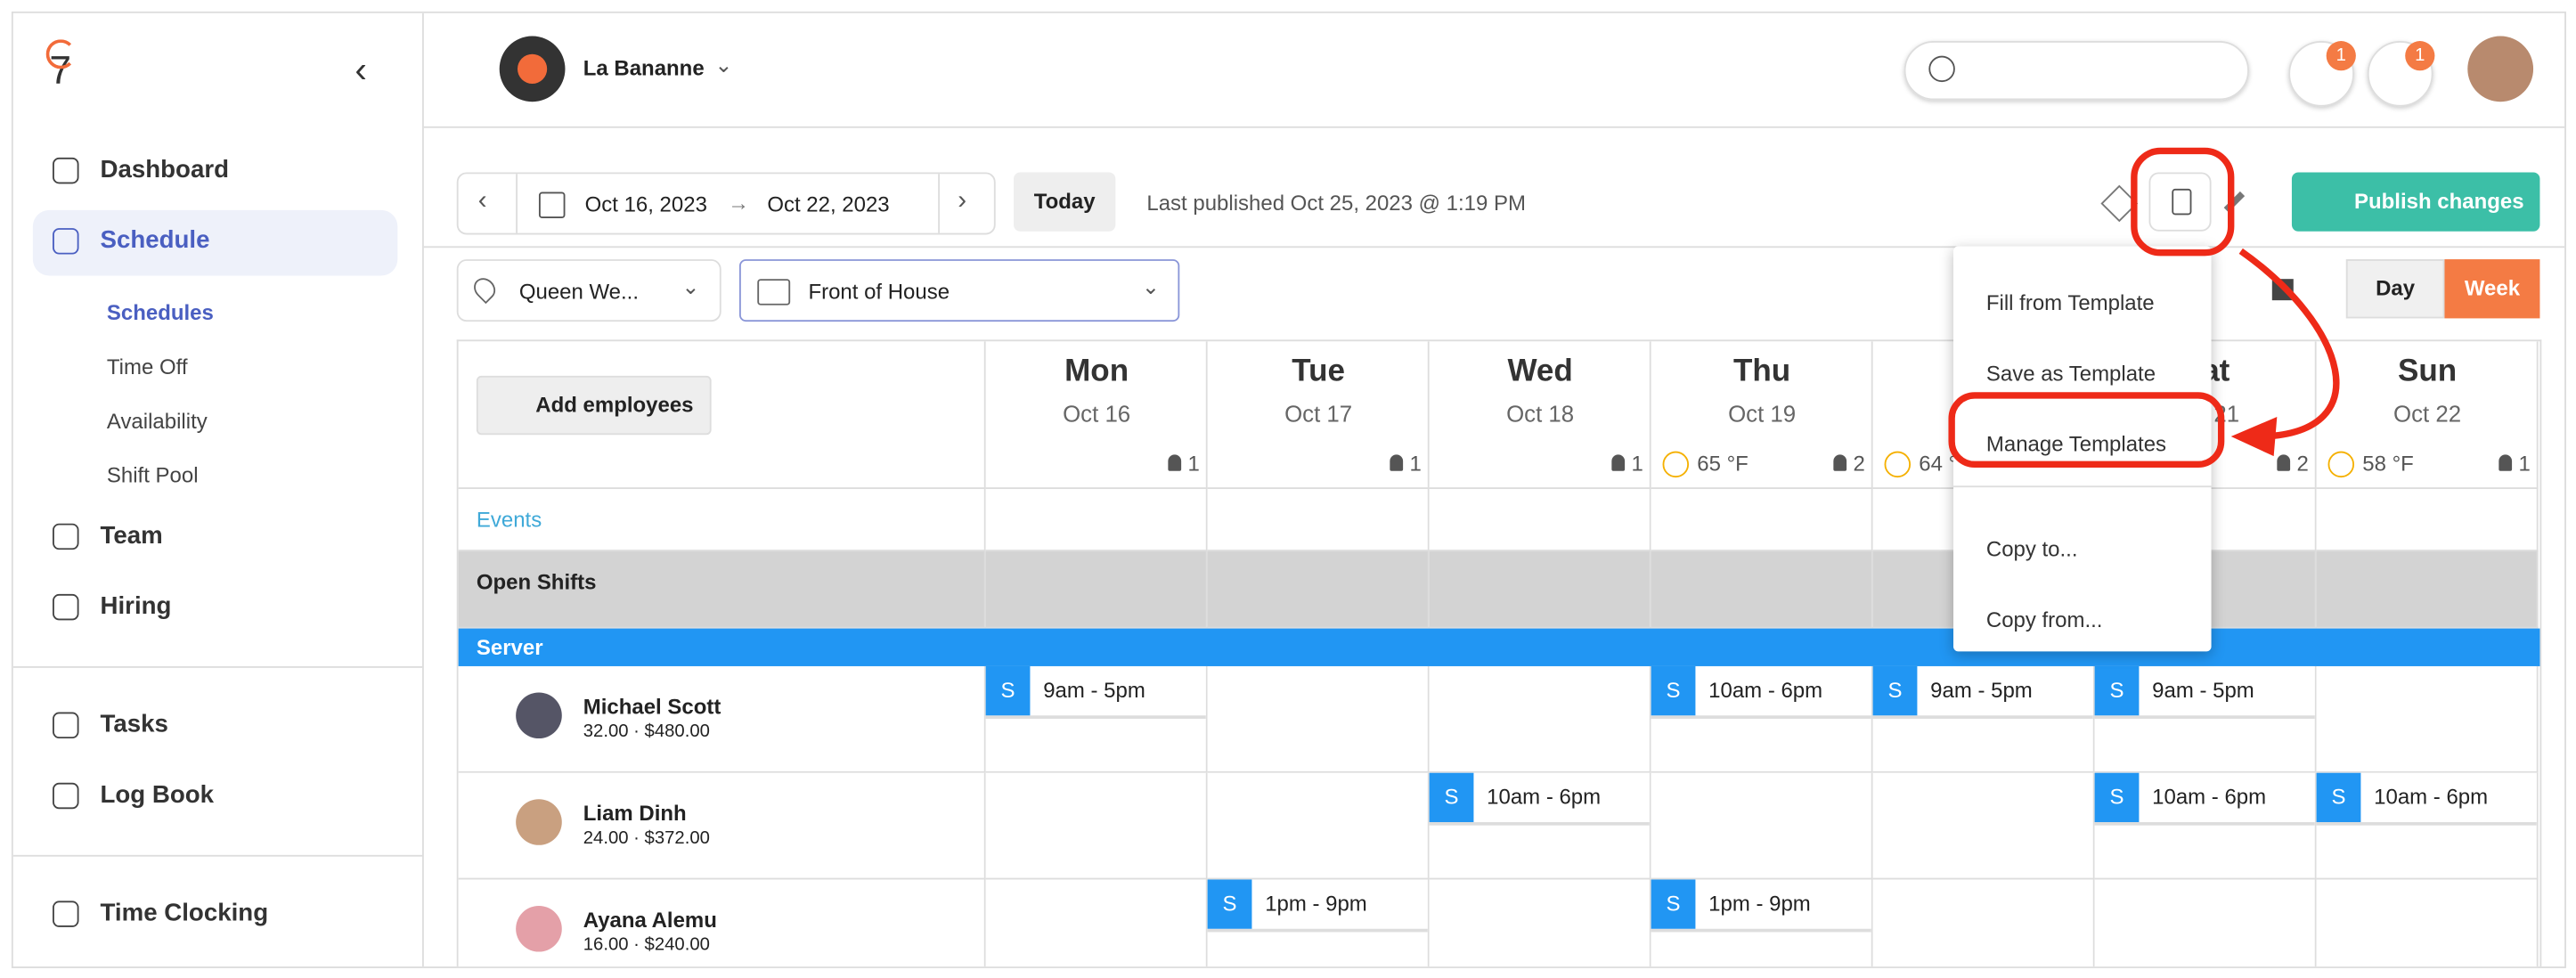 The width and height of the screenshot is (2576, 978). What do you see at coordinates (61, 54) in the screenshot?
I see `logo-ring` at bounding box center [61, 54].